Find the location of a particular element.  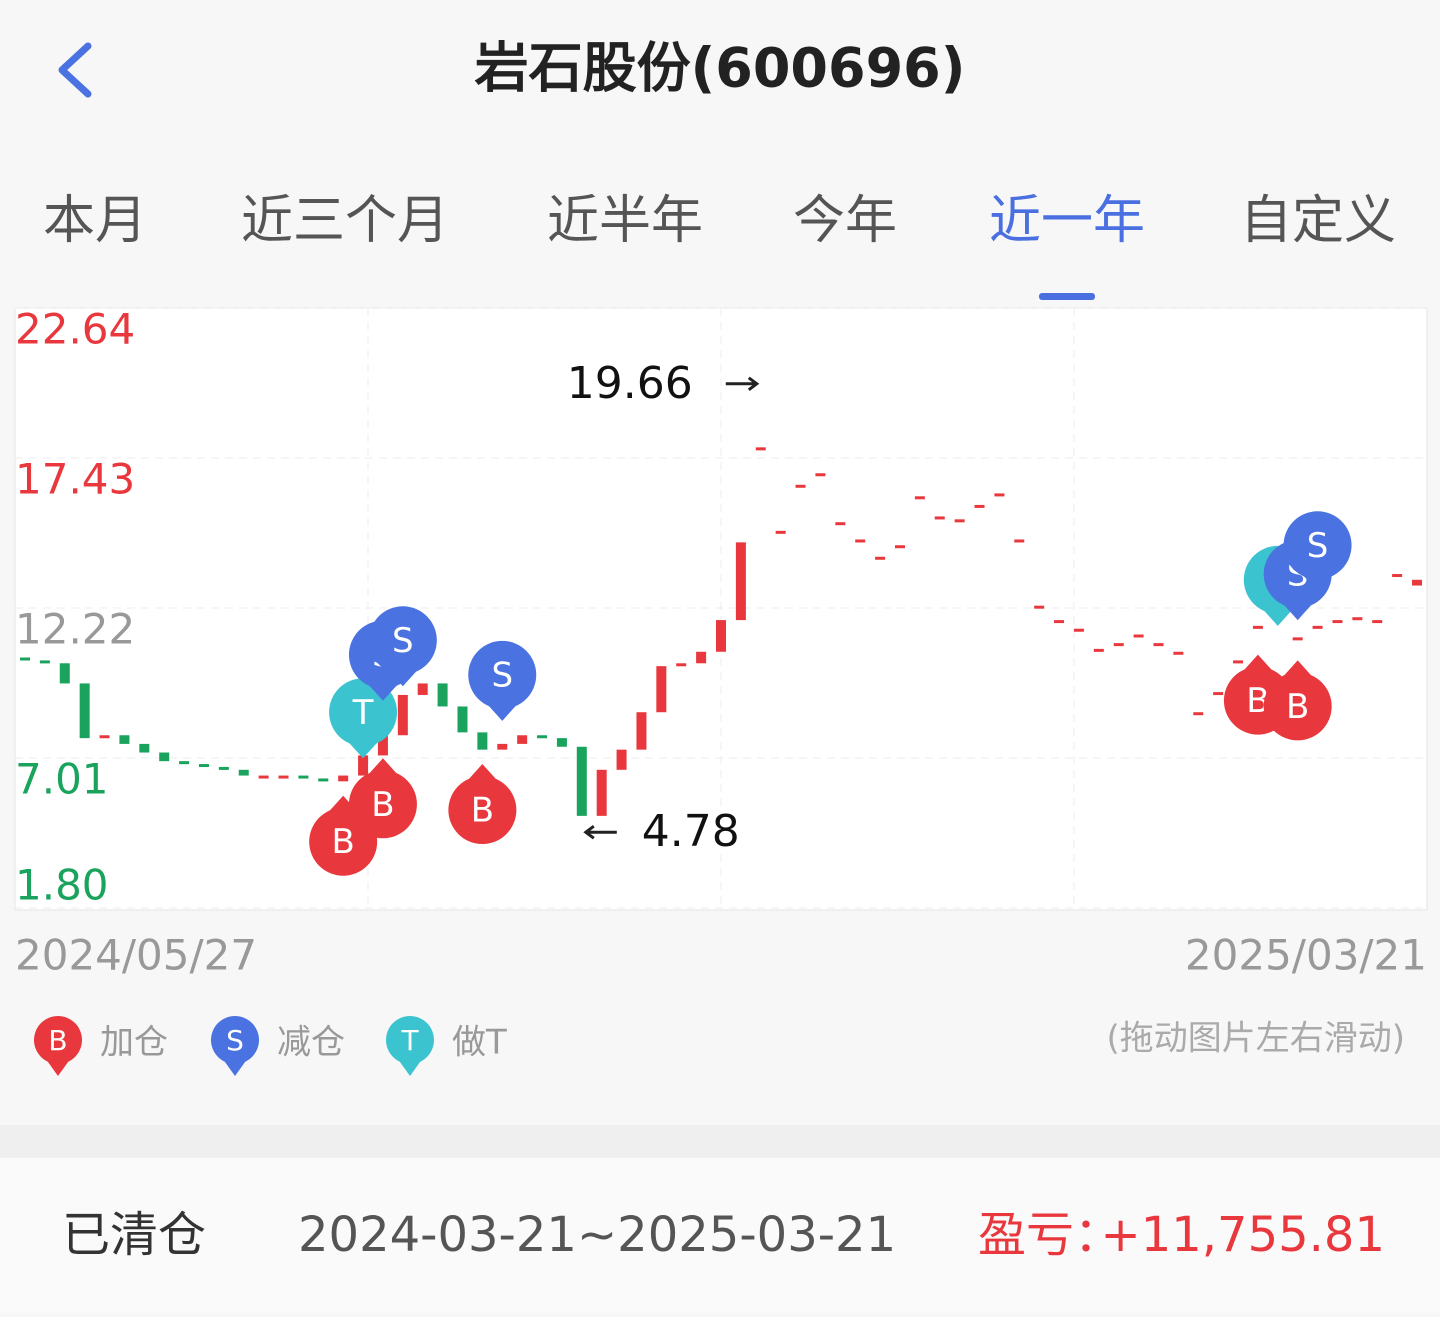

footer-bg is located at coordinates (720, 1235).